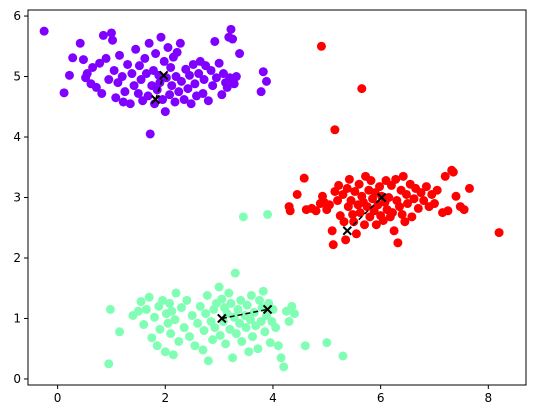  I want to click on y-tick-label: 0, so click(17, 379).